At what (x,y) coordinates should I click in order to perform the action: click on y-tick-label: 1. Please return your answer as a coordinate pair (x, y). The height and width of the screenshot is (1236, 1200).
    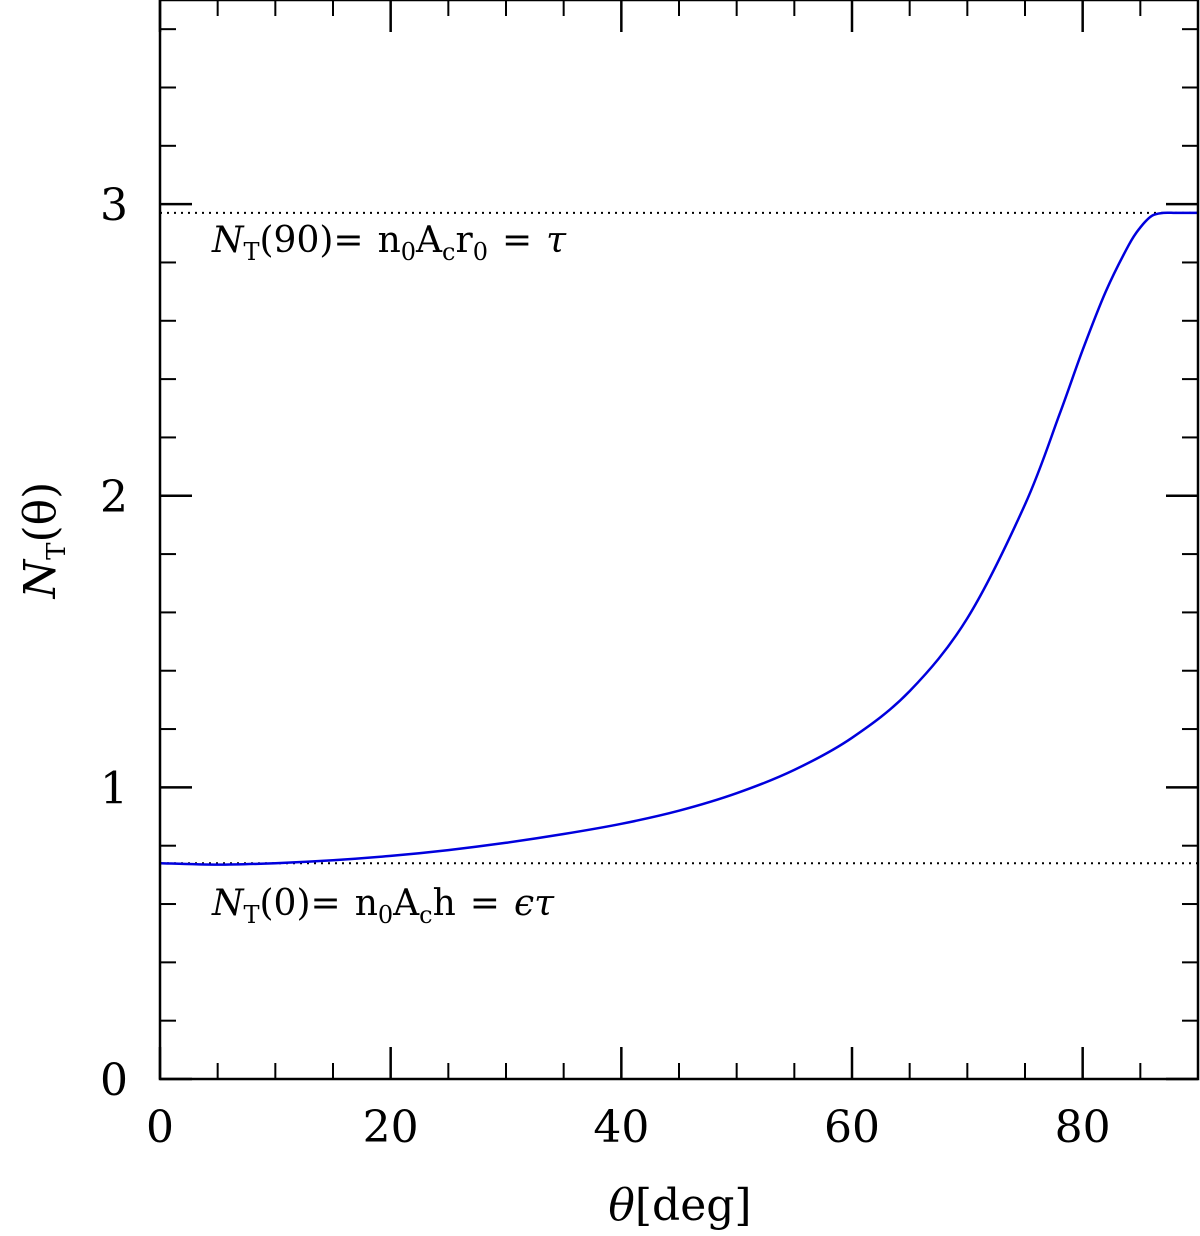
    Looking at the image, I should click on (114, 788).